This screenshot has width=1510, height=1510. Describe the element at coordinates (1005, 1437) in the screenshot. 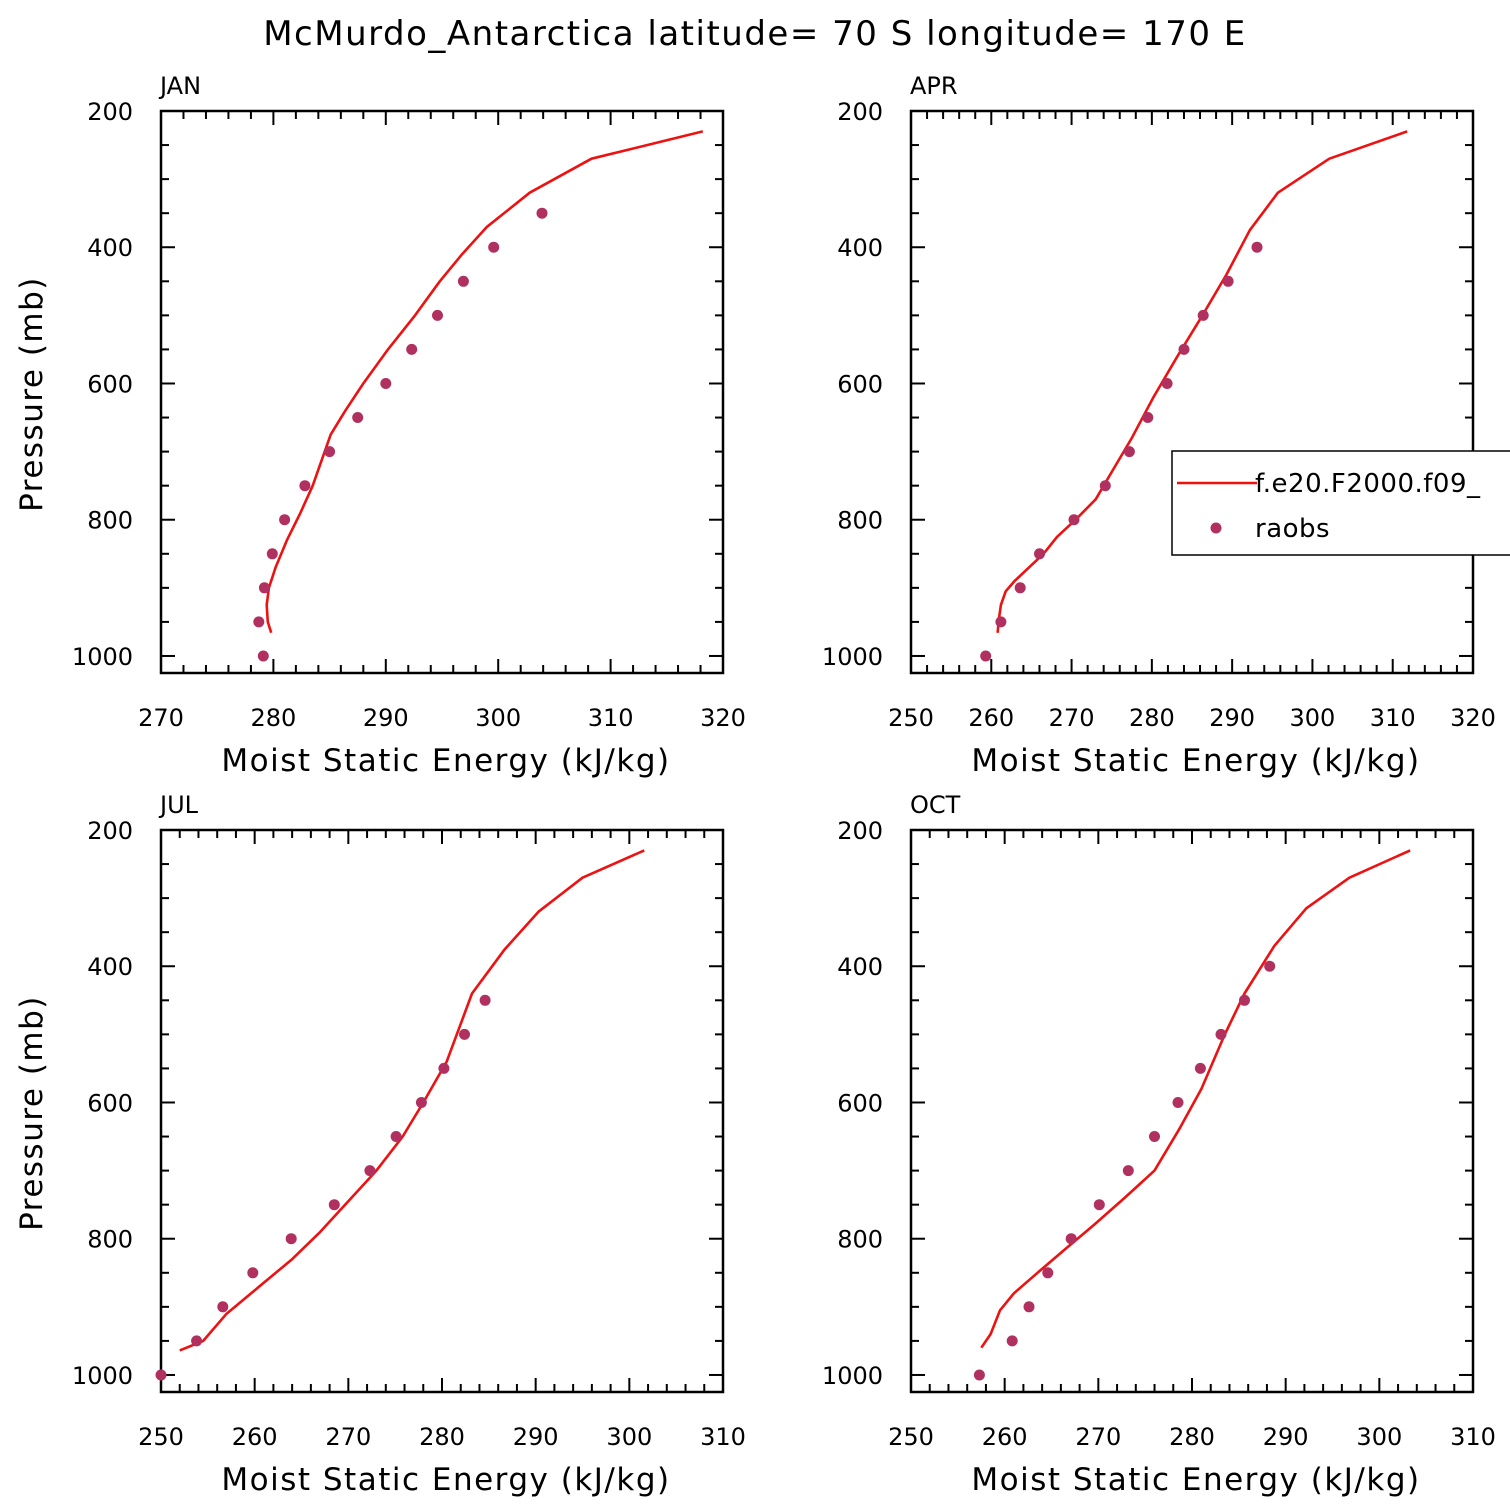

I see `x-tick-label: 260` at that location.